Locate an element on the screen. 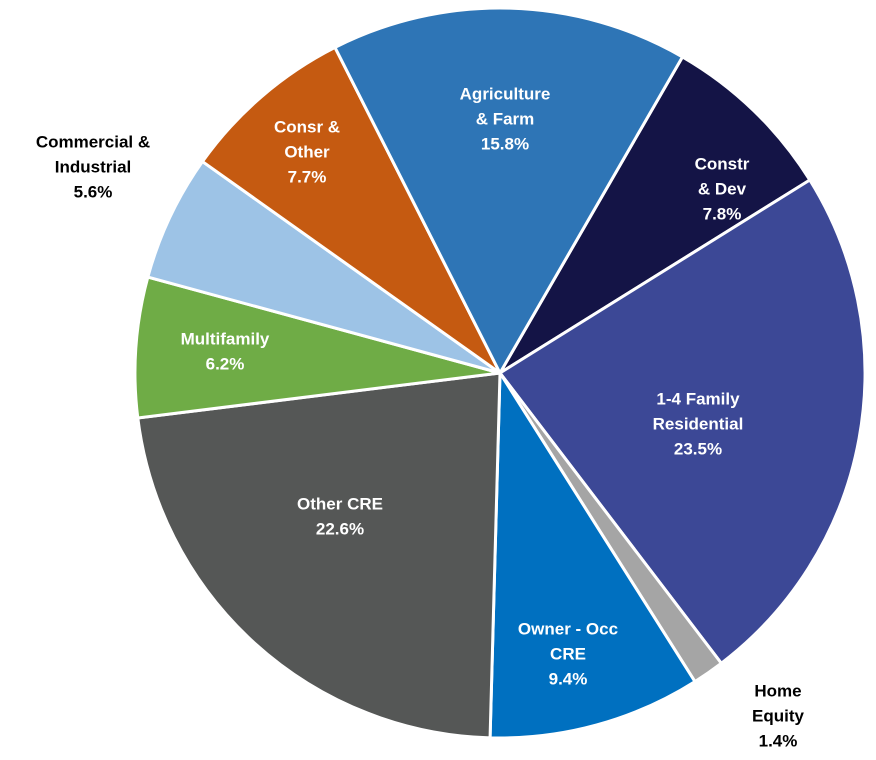 The image size is (876, 760). slice-value-label: 7.8% is located at coordinates (722, 213).